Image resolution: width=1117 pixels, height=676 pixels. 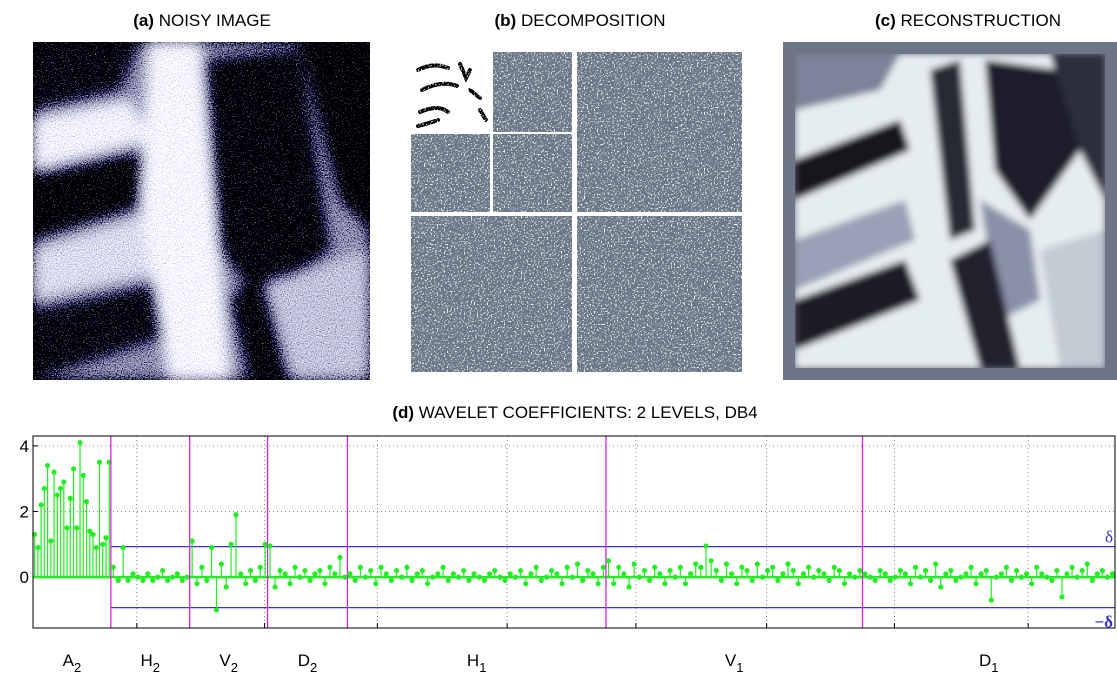 What do you see at coordinates (588, 412) in the screenshot?
I see `chart-name: WAVELET COEFFICIENTS: 2 LEVELS, DB4` at bounding box center [588, 412].